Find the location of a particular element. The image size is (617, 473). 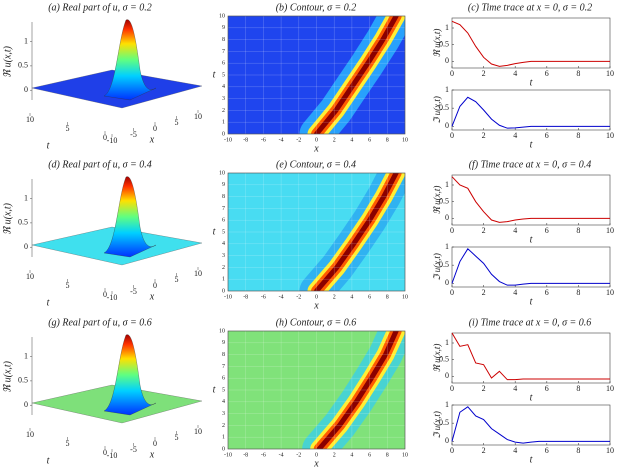

x-tick-label: -8 is located at coordinates (245, 297).